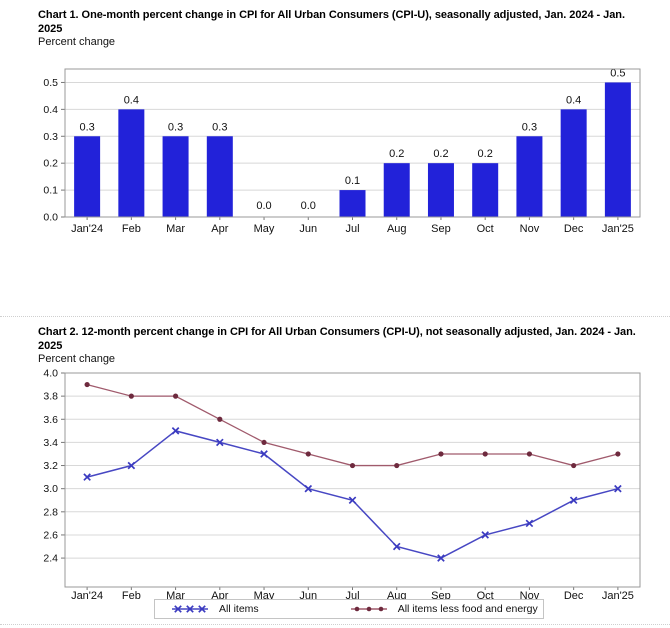 Image resolution: width=670 pixels, height=628 pixels. What do you see at coordinates (50, 489) in the screenshot?
I see `svg-text: 3.0` at bounding box center [50, 489].